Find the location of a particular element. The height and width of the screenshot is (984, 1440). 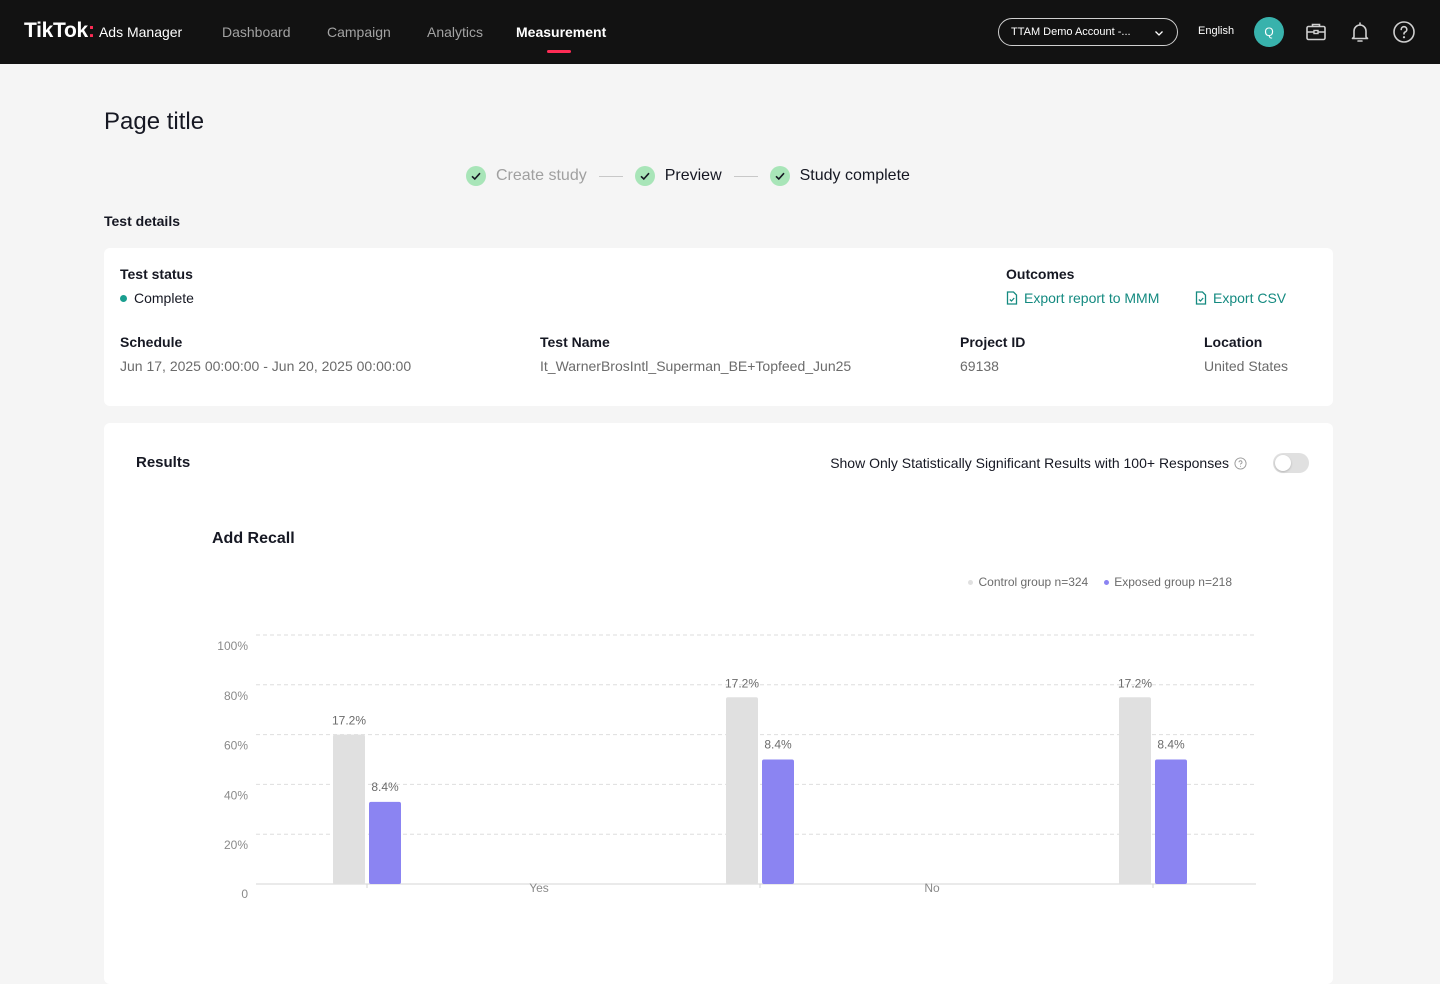

legend-label: Exposed group n=218 is located at coordinates (1173, 582).